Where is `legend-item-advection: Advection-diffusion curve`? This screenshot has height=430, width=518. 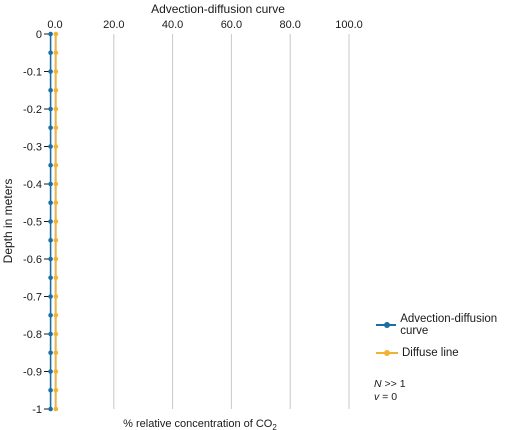
legend-item-advection: Advection-diffusion curve is located at coordinates (447, 325).